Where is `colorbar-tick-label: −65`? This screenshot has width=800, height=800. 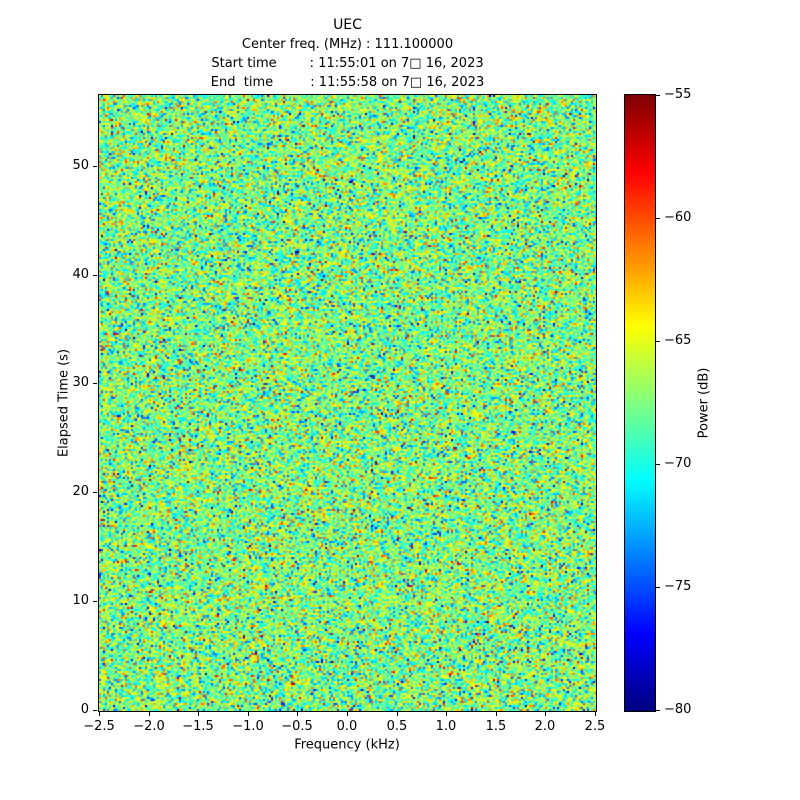 colorbar-tick-label: −65 is located at coordinates (678, 340).